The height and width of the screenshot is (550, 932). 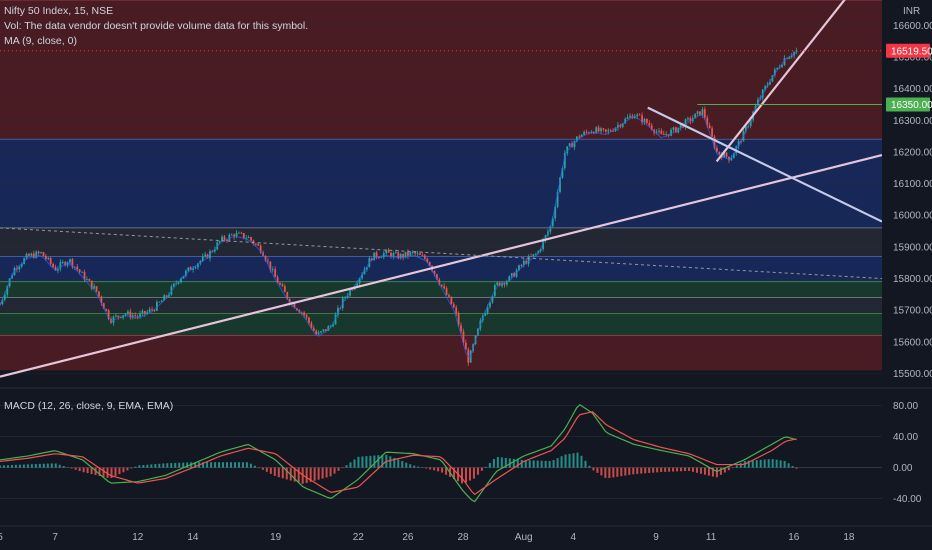 I want to click on price-tick-label: 15800.00, so click(x=912, y=279).